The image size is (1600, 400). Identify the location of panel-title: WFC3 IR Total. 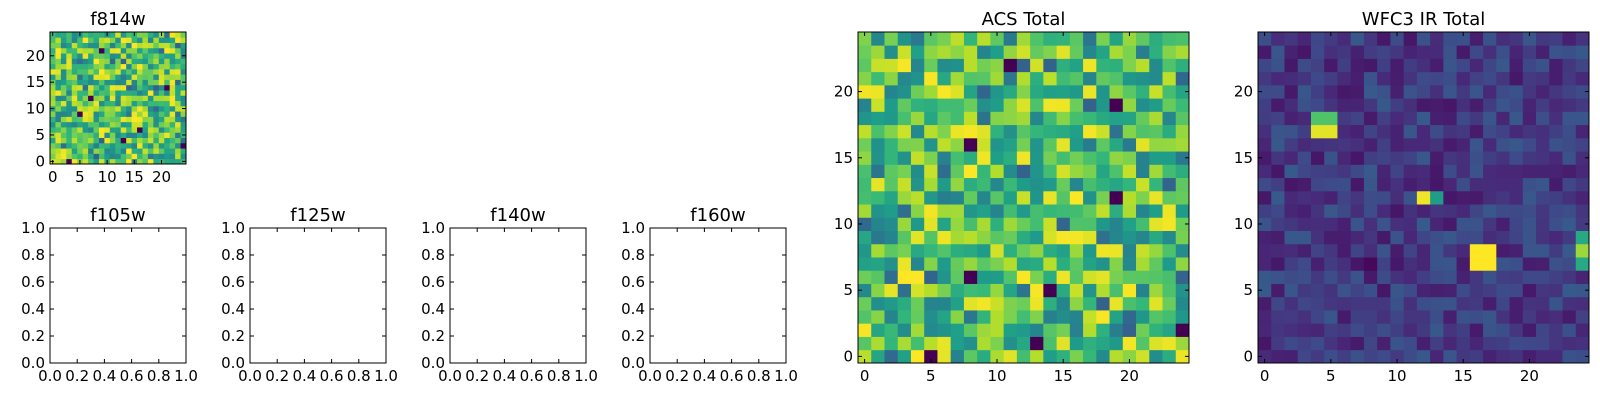
(1423, 19).